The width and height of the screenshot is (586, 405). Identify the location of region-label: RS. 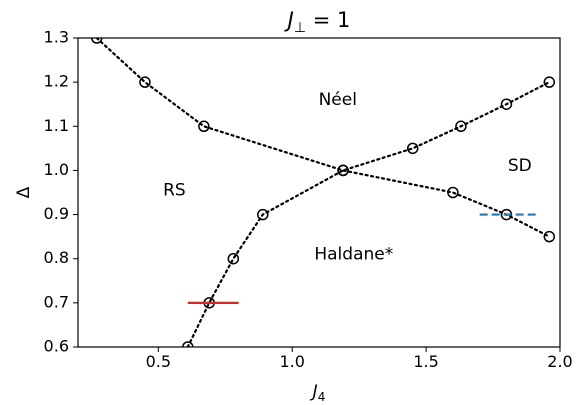
(174, 190).